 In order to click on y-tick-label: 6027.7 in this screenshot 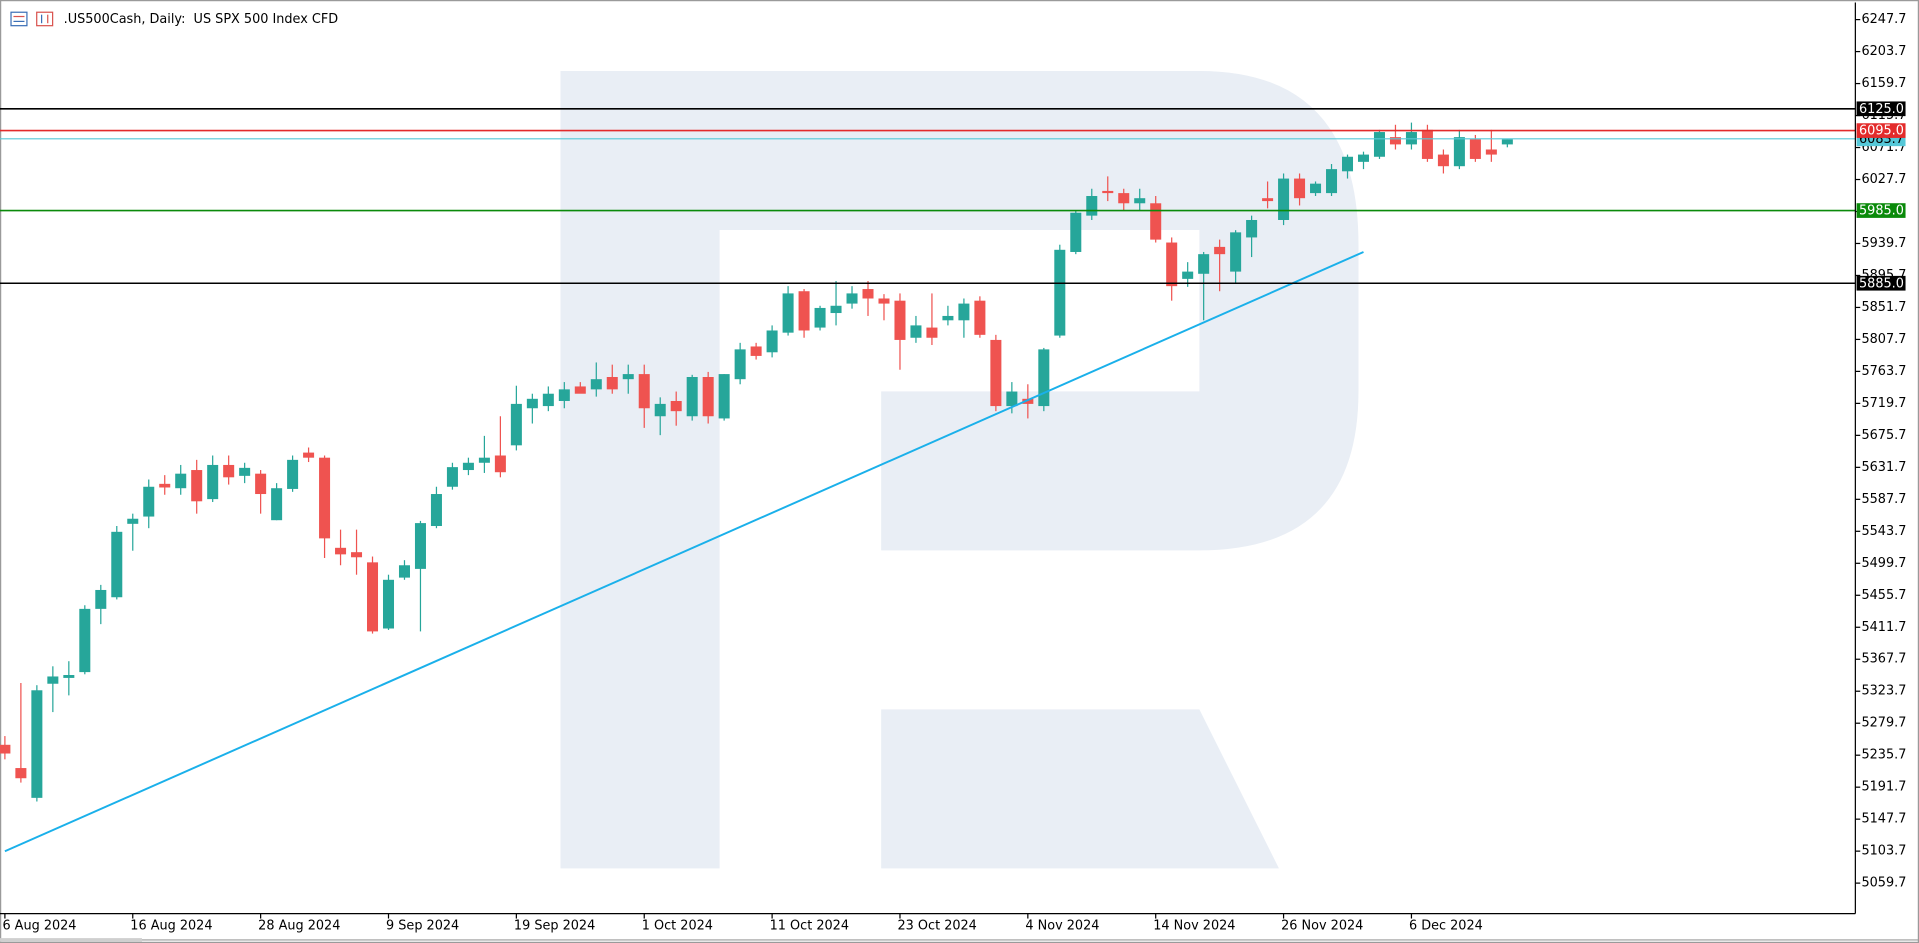, I will do `click(1883, 179)`.